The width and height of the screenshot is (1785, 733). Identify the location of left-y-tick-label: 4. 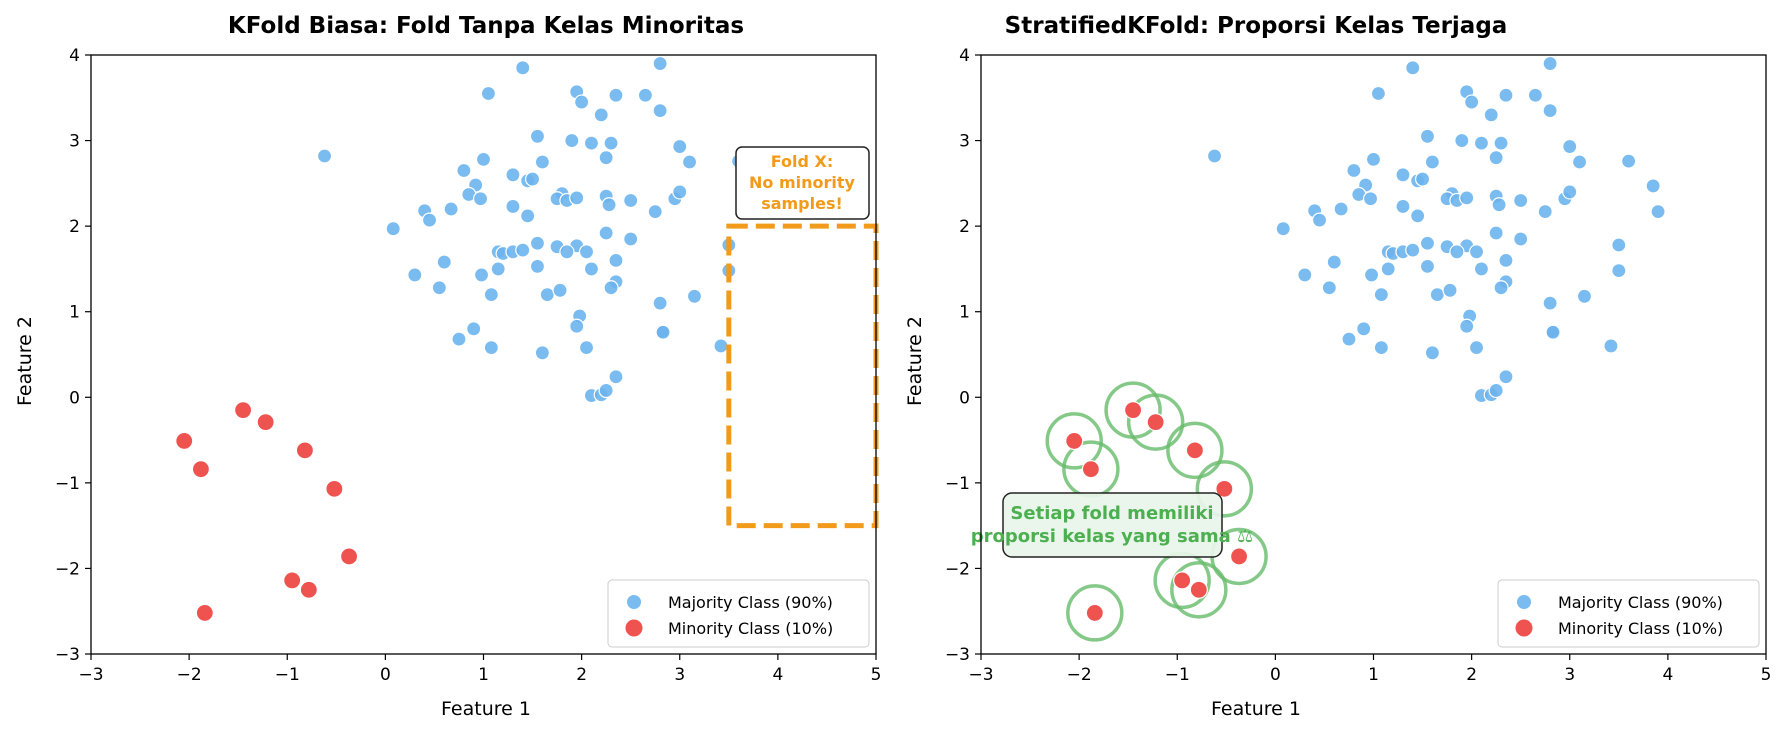
(74, 56).